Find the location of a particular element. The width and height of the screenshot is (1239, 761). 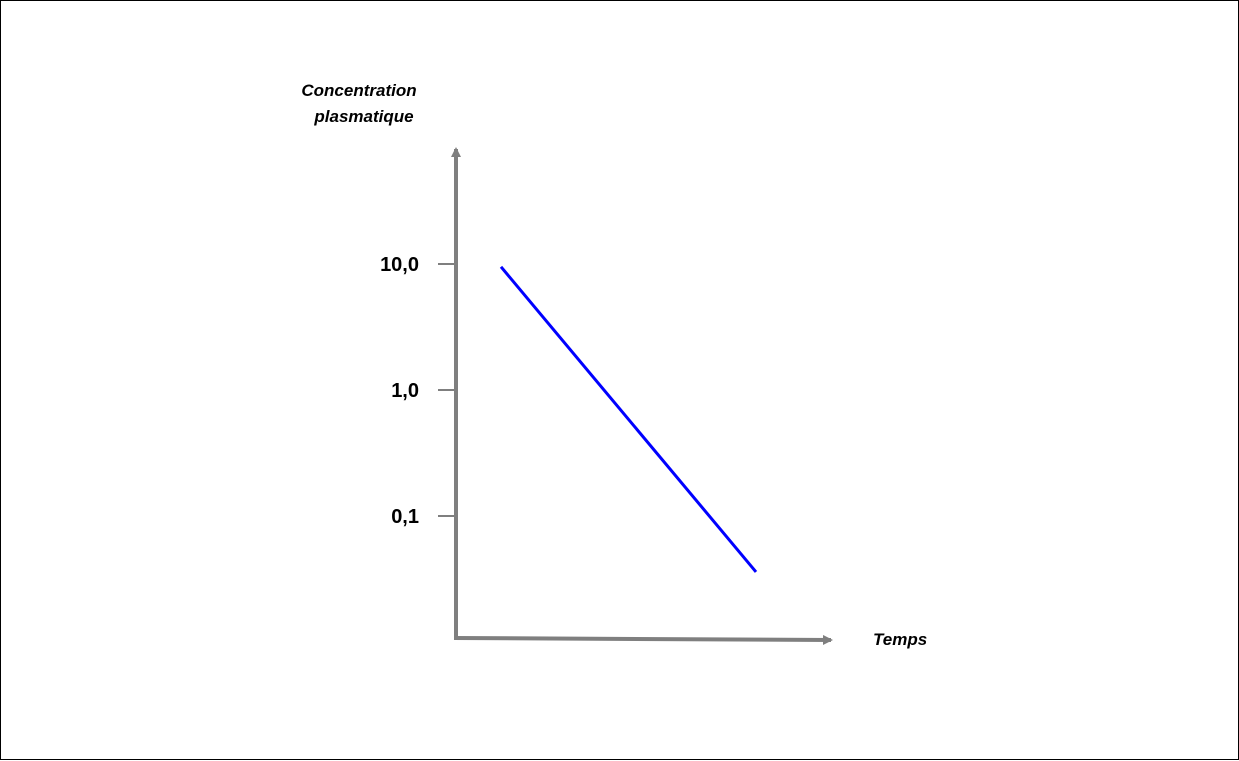

x-axis-title: Temps is located at coordinates (900, 639).